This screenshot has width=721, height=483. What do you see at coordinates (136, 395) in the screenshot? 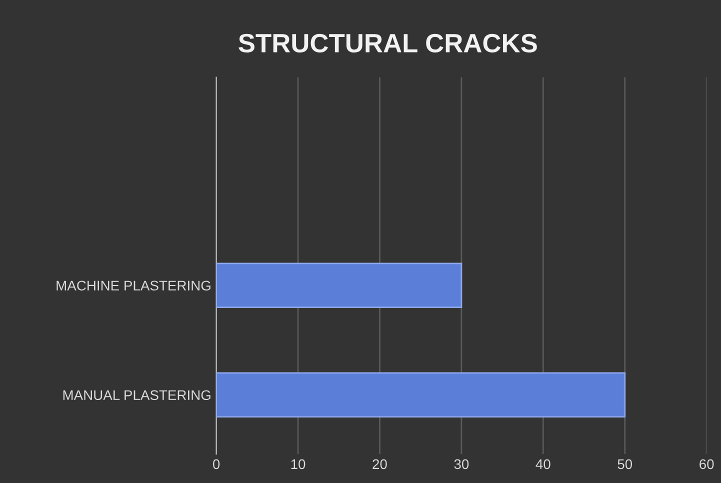
I see `y-tick-label: MANUAL PLASTERING` at bounding box center [136, 395].